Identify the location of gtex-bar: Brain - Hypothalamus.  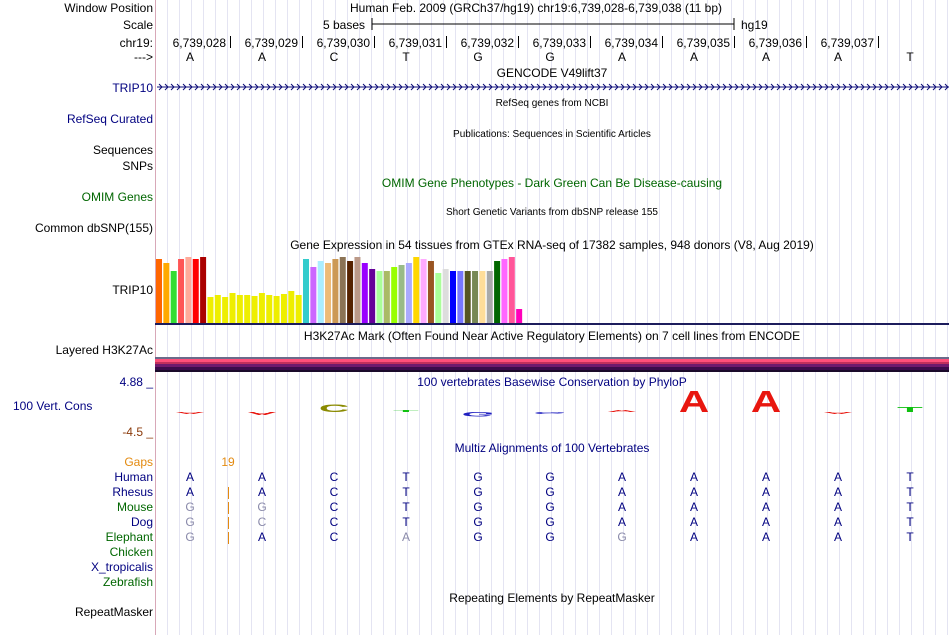
(269, 309).